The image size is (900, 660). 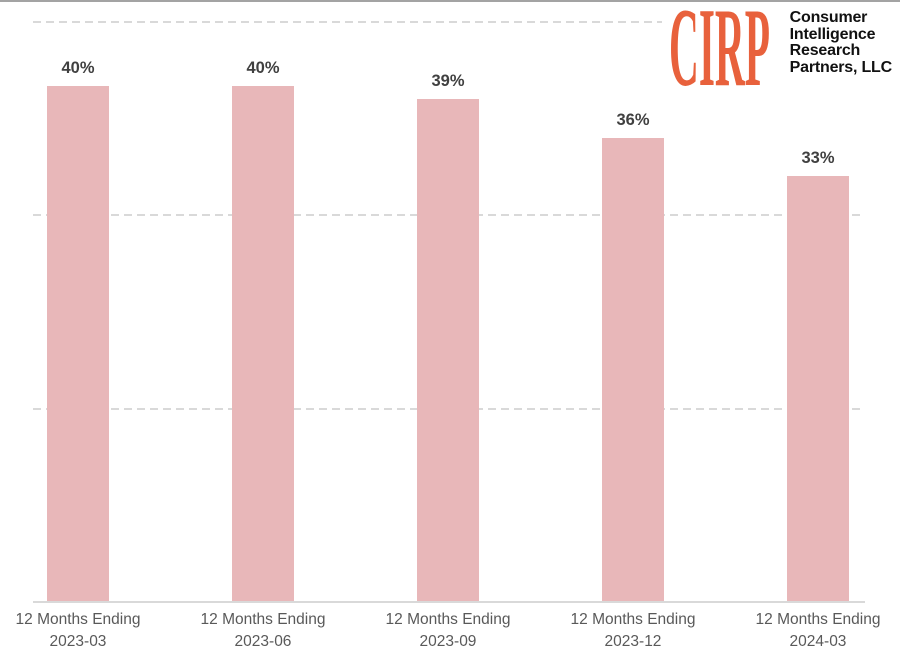 I want to click on bar-value-label: 33%, so click(x=818, y=158).